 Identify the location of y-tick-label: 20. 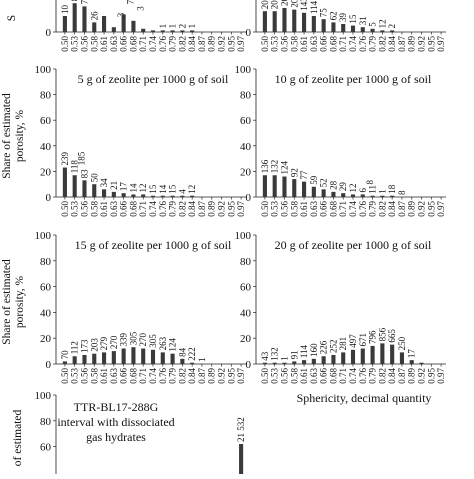
(246, 339).